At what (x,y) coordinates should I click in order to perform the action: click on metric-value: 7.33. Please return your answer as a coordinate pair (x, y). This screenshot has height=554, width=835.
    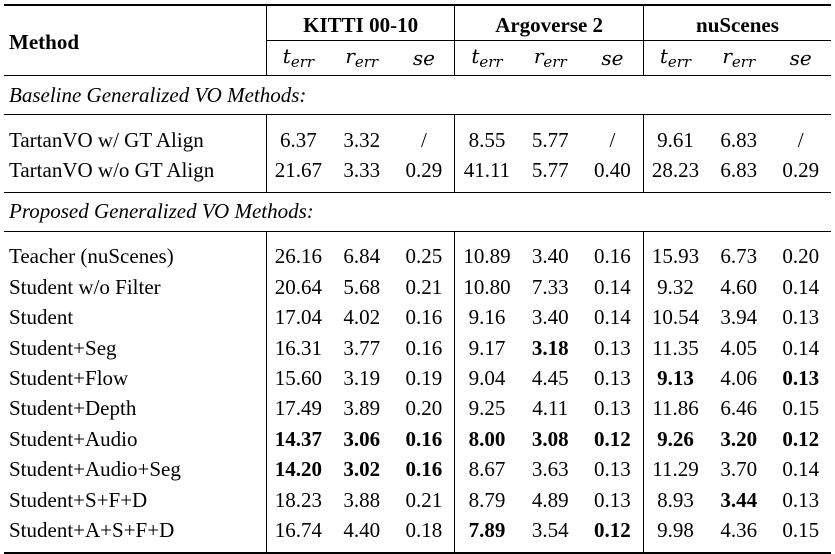
    Looking at the image, I should click on (550, 286).